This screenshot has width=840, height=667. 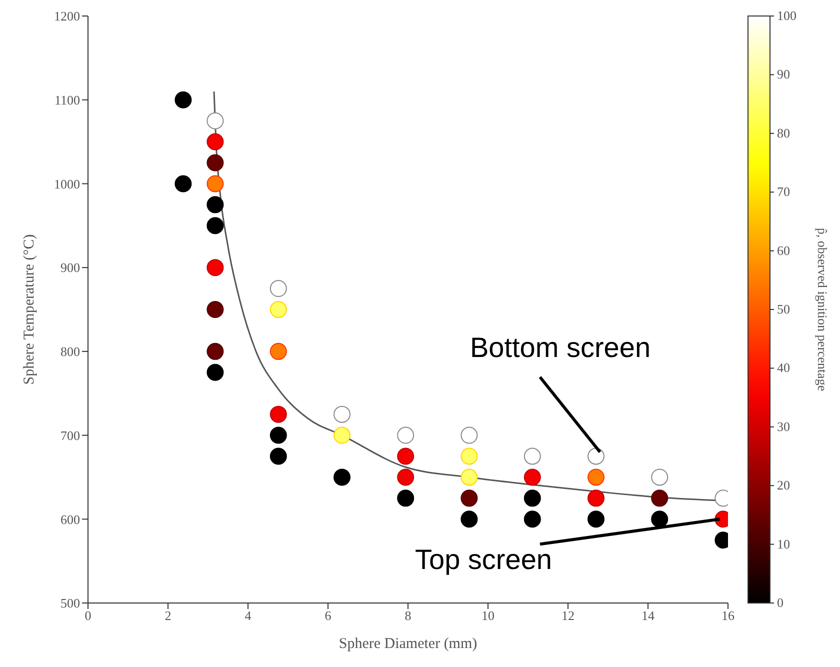 What do you see at coordinates (70, 268) in the screenshot?
I see `y-tick-label: 900` at bounding box center [70, 268].